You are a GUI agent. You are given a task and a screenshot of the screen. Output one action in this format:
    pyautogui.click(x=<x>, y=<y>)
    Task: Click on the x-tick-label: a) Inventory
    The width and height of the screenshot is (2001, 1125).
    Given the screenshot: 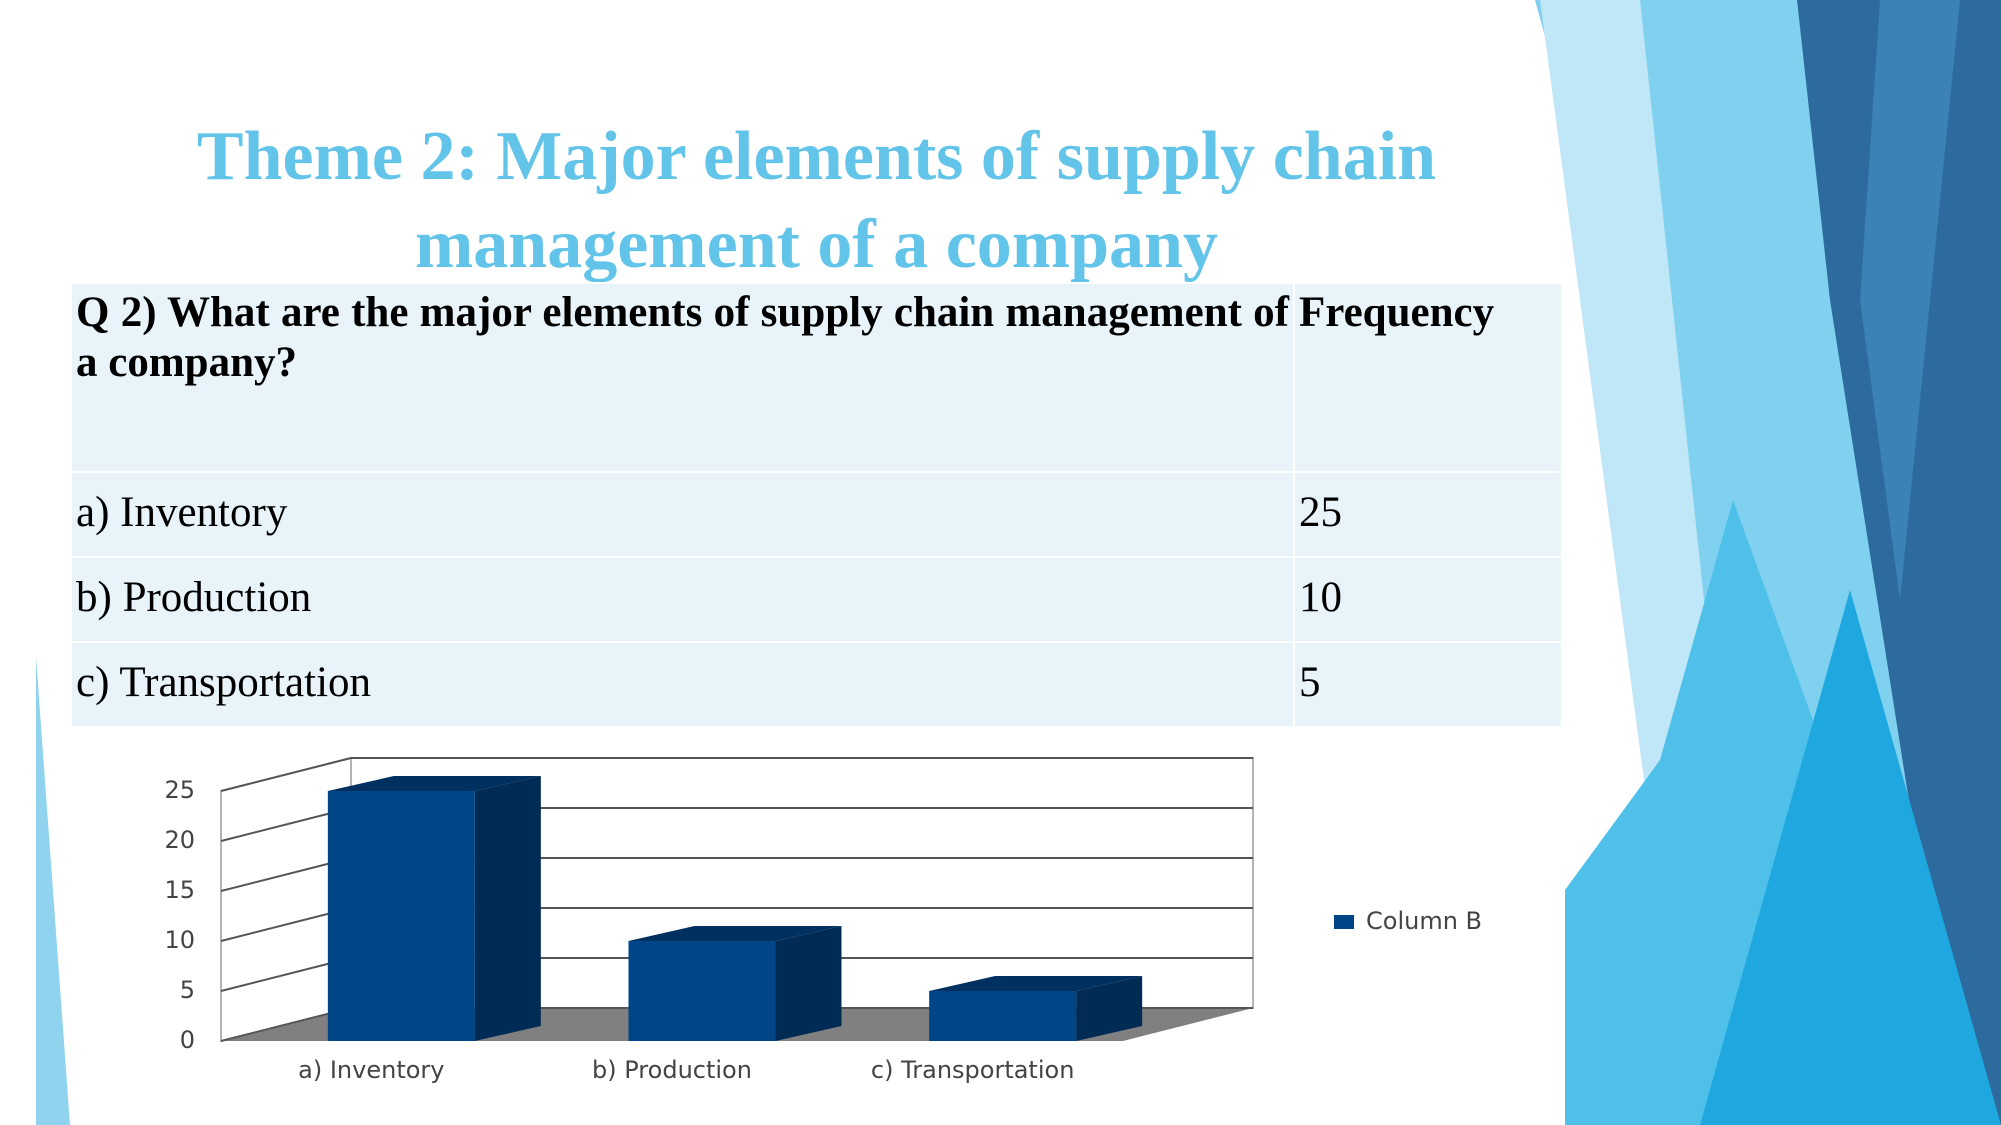 What is the action you would take?
    pyautogui.click(x=371, y=1070)
    